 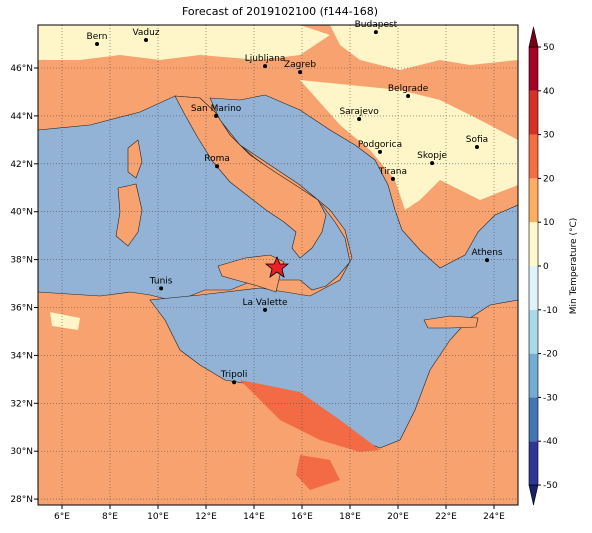 I want to click on colorbar: -50 -40 -30 -20 -10 0 10 20 30 40 50, so click(x=543, y=266).